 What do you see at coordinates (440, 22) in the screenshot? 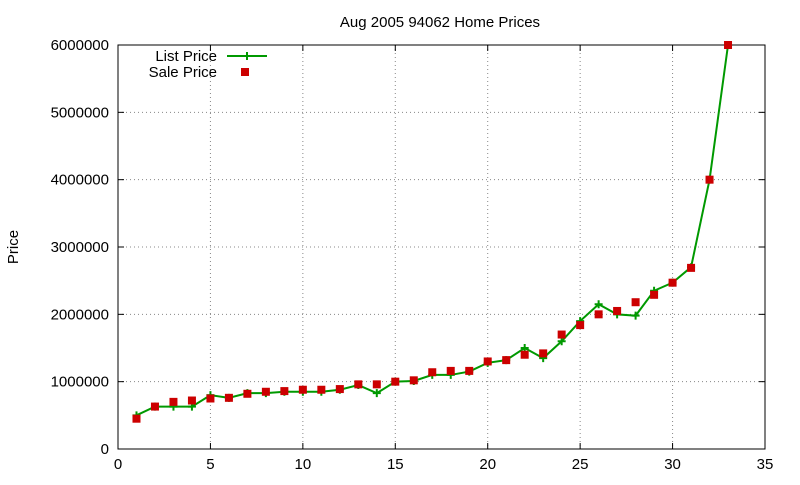
I see `chart-title: Aug 2005 94062 Home Prices` at bounding box center [440, 22].